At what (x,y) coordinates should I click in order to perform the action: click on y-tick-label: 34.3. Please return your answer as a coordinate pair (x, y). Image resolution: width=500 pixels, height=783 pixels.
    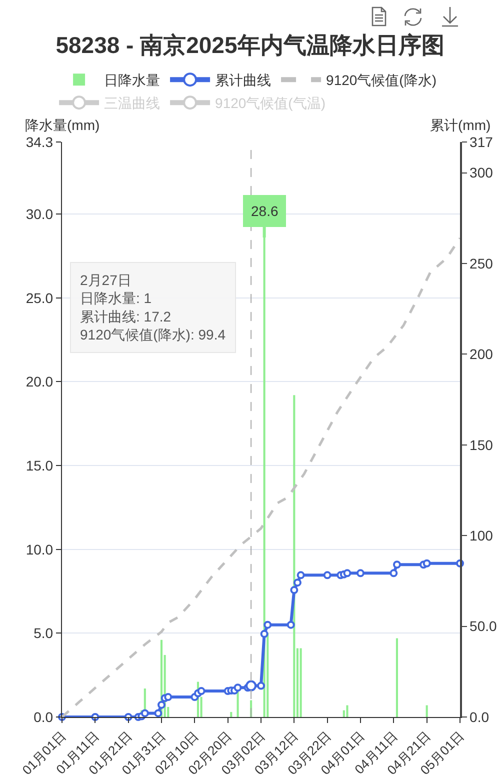
    Looking at the image, I should click on (40, 142).